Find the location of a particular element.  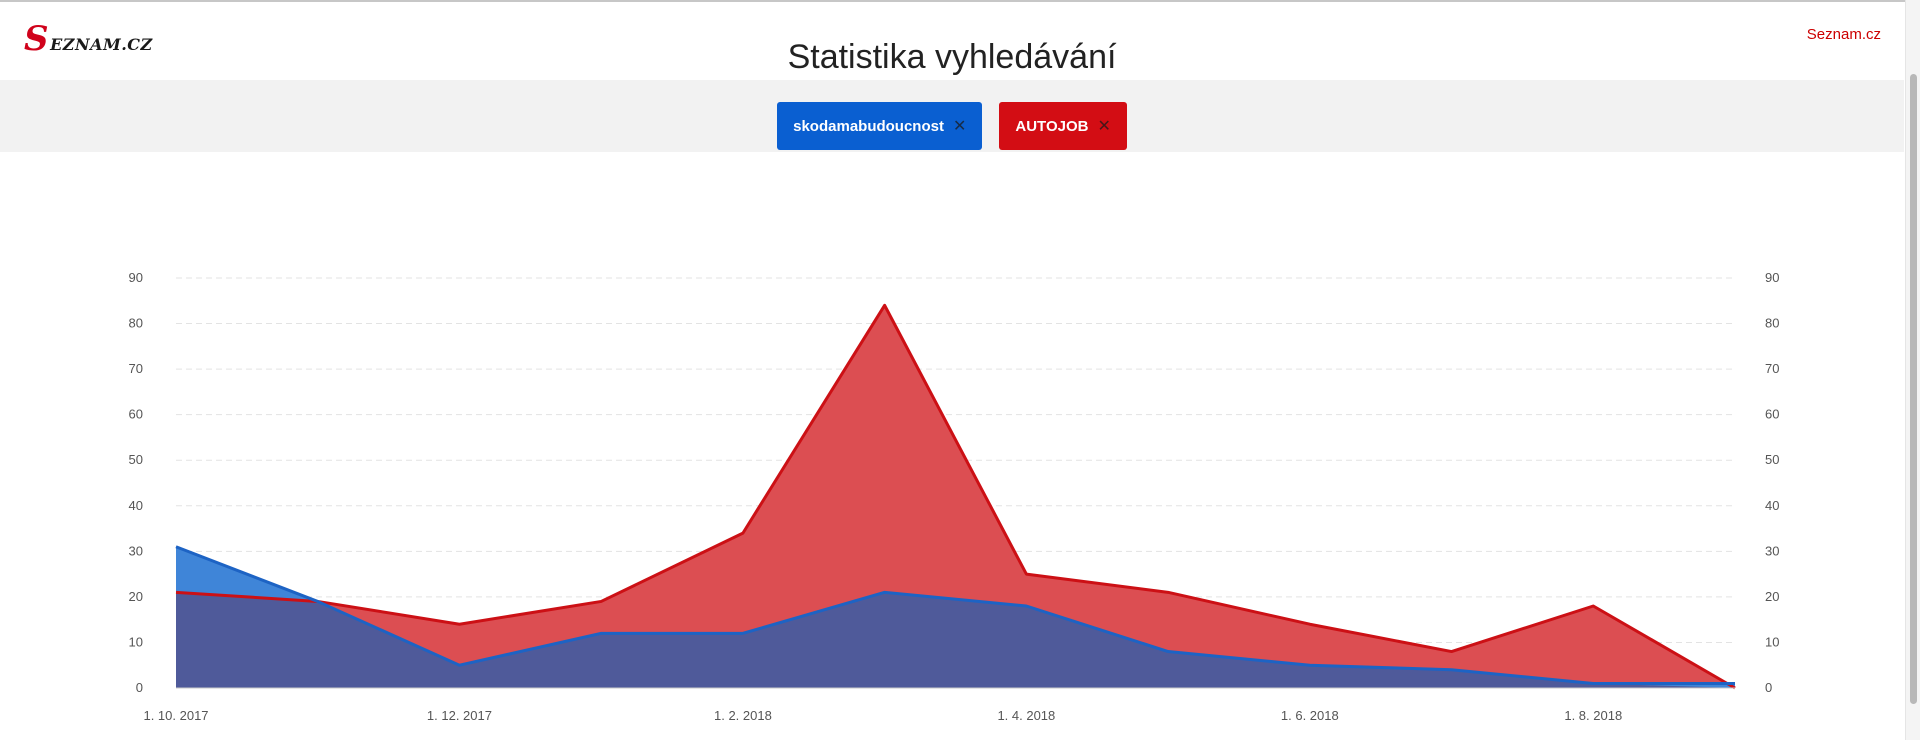

page-title: Statistika vyhledávání is located at coordinates (952, 57).